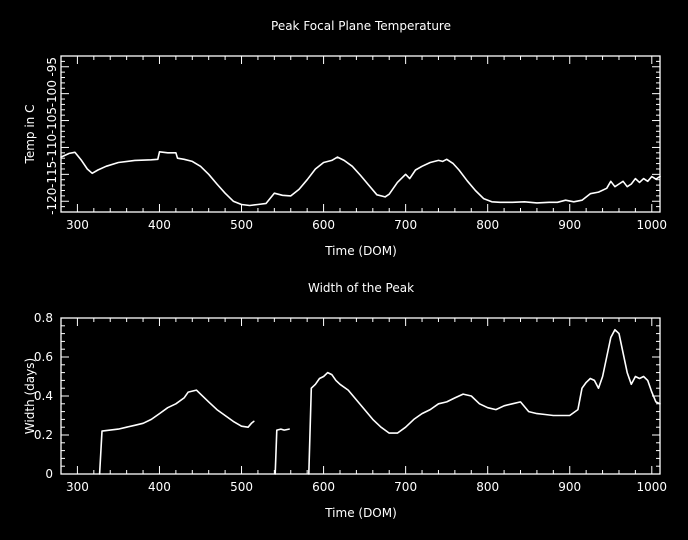 This screenshot has width=688, height=540. What do you see at coordinates (159, 487) in the screenshot?
I see `width-chart-x-tick-label: 400` at bounding box center [159, 487].